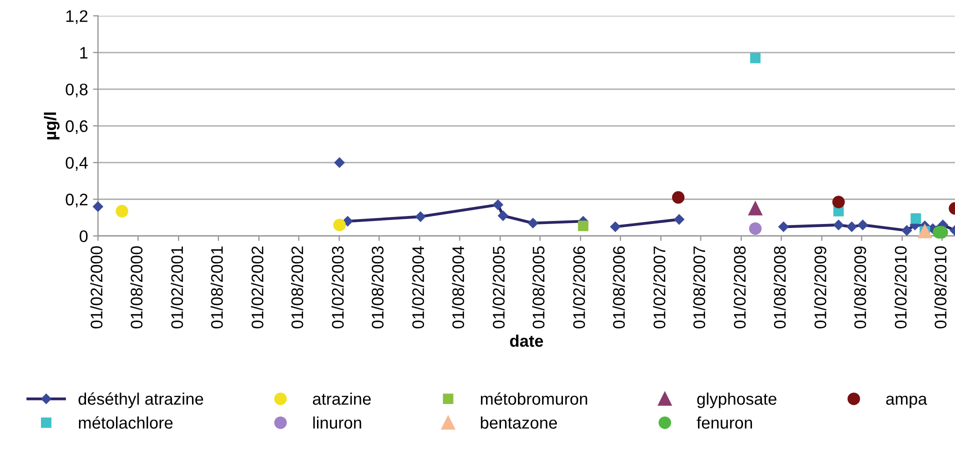 Image resolution: width=955 pixels, height=452 pixels. What do you see at coordinates (141, 400) in the screenshot?
I see `legend-label: déséthyl atrazine` at bounding box center [141, 400].